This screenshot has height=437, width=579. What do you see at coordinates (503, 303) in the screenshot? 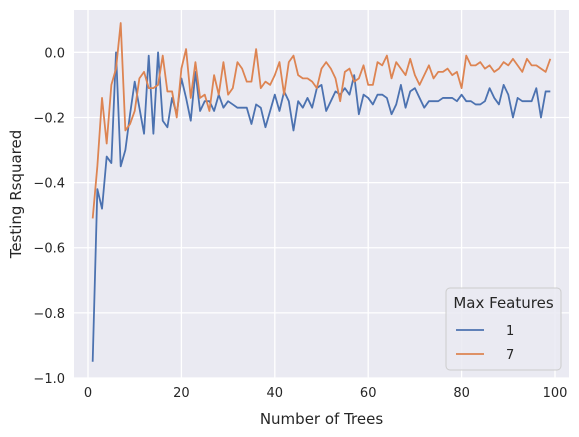
I see `legend-title: Max Features` at bounding box center [503, 303].